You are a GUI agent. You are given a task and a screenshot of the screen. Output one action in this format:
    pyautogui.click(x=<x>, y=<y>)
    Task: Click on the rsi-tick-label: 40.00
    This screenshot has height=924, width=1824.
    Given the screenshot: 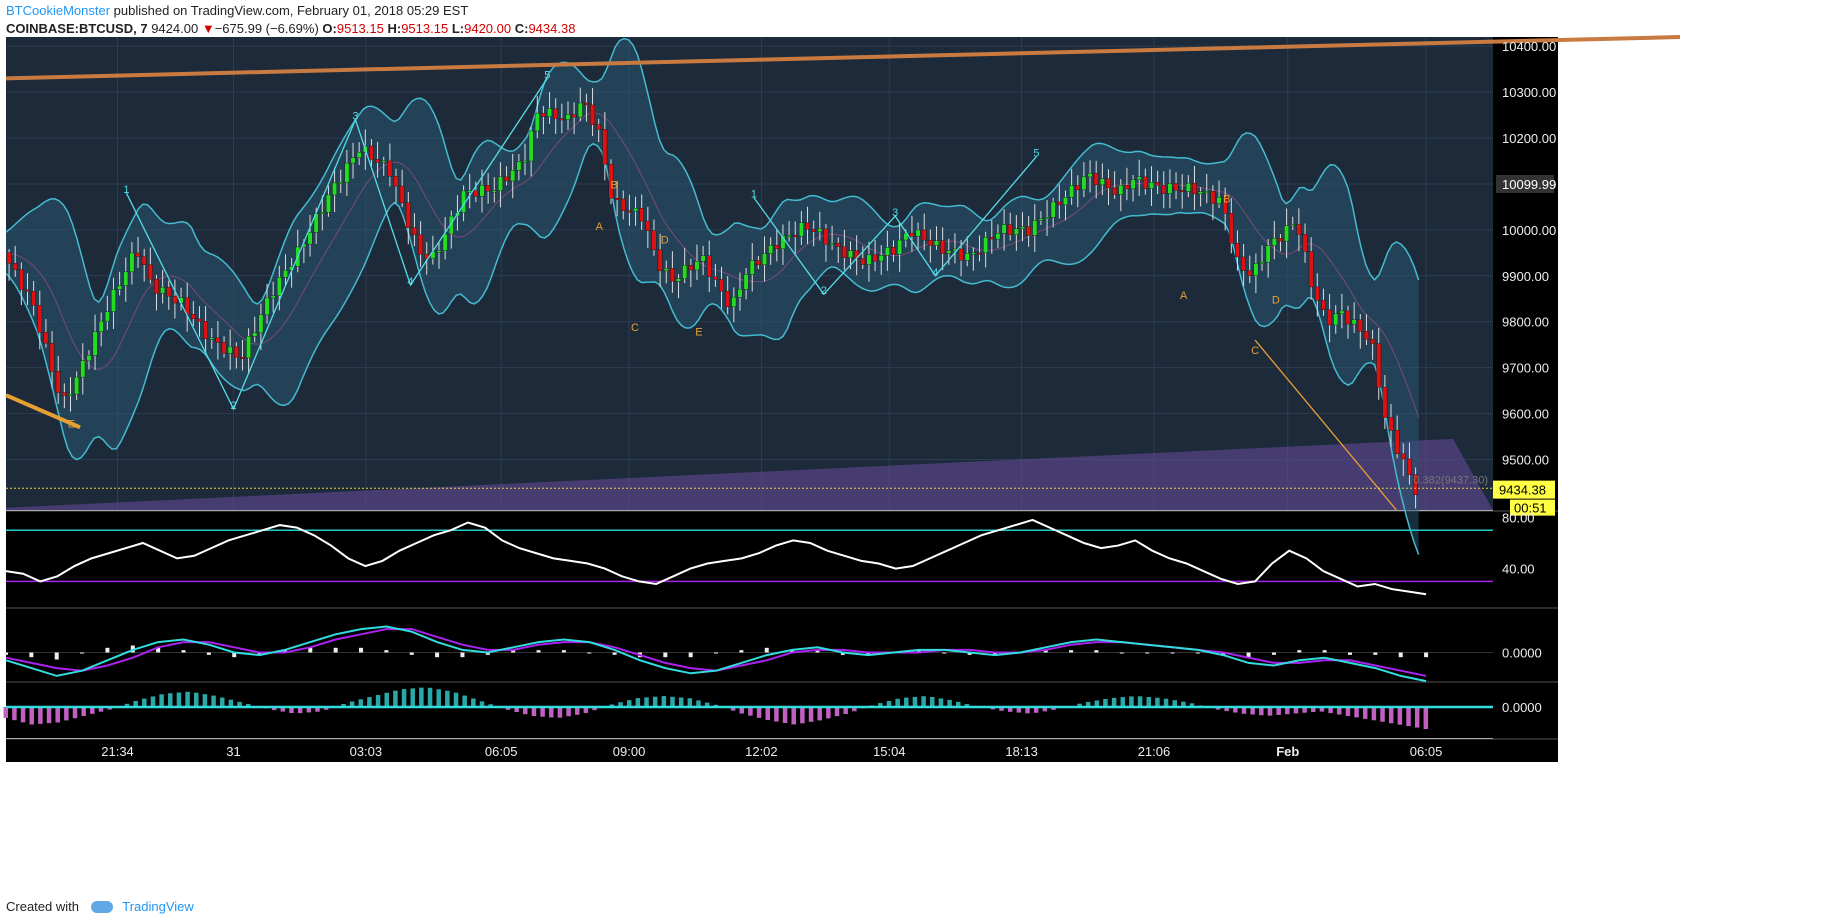 What is the action you would take?
    pyautogui.click(x=1518, y=569)
    